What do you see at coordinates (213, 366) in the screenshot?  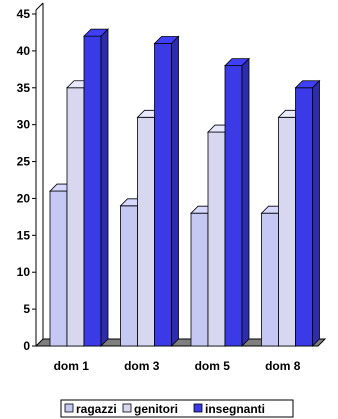 I see `x-category-label: dom 5` at bounding box center [213, 366].